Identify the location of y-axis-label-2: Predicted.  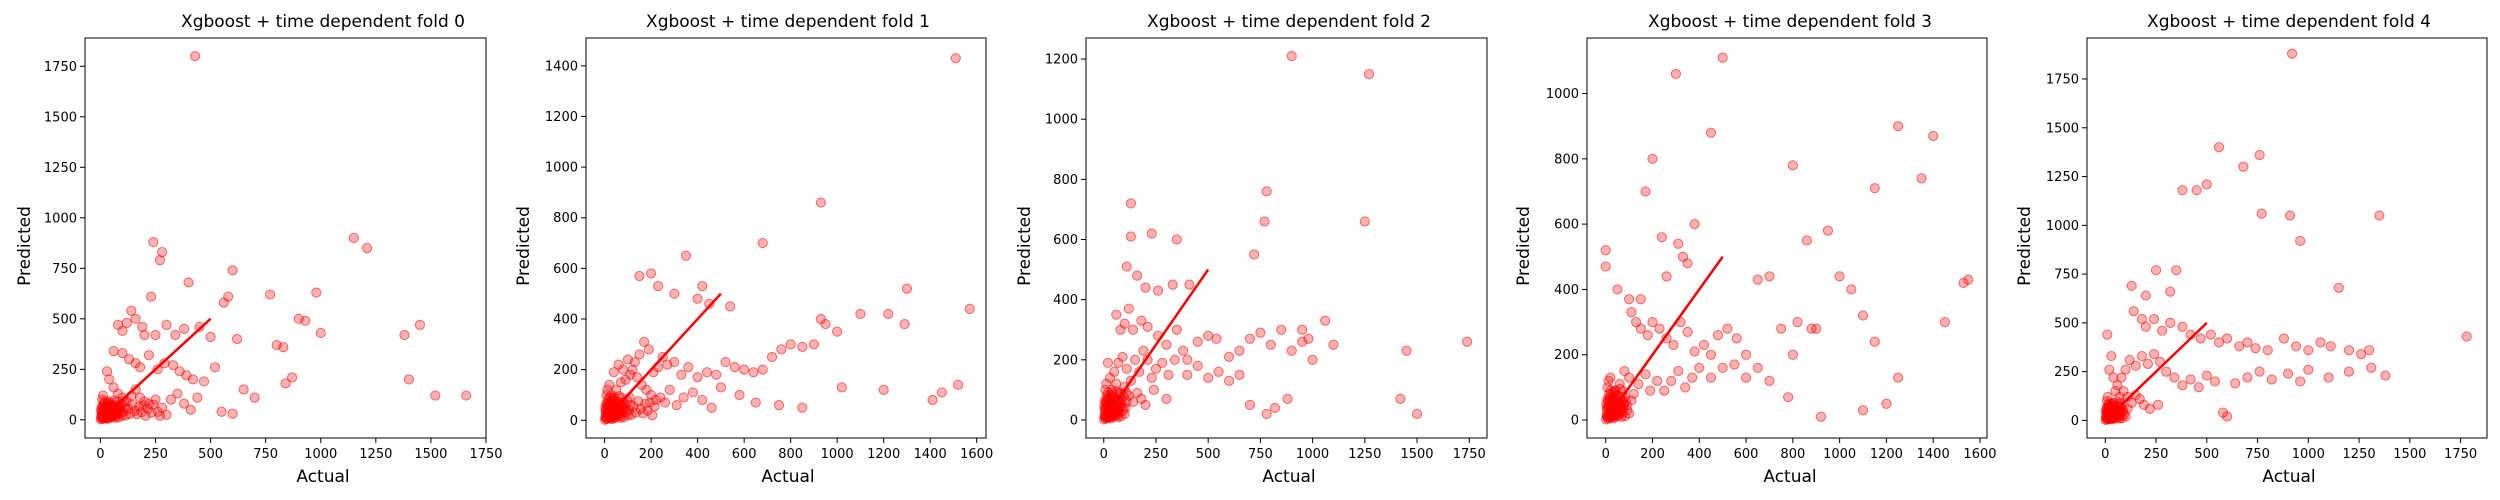
(1025, 246).